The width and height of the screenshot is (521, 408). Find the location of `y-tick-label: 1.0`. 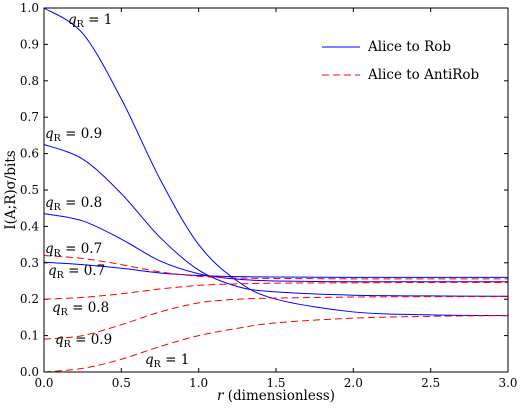

y-tick-label: 1.0 is located at coordinates (29, 8).